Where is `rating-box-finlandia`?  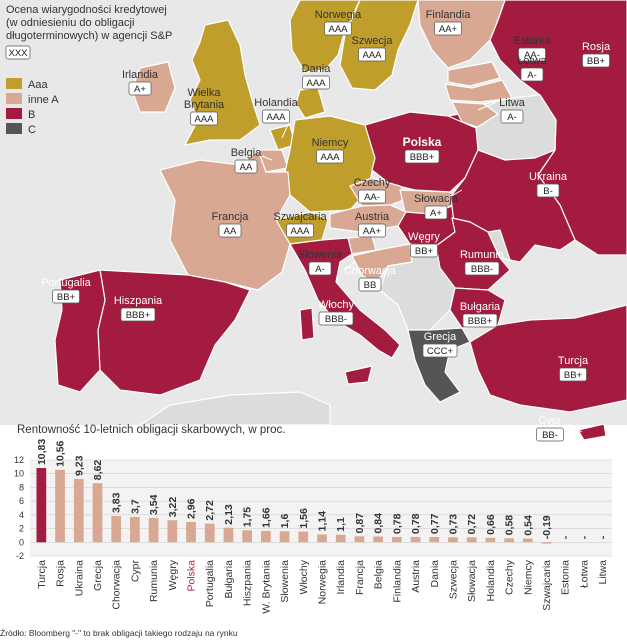 rating-box-finlandia is located at coordinates (448, 28).